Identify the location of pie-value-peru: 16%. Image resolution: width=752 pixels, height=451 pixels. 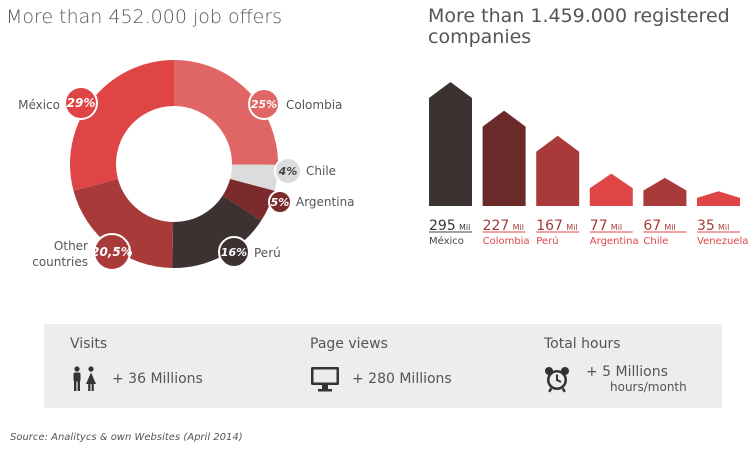
(234, 252).